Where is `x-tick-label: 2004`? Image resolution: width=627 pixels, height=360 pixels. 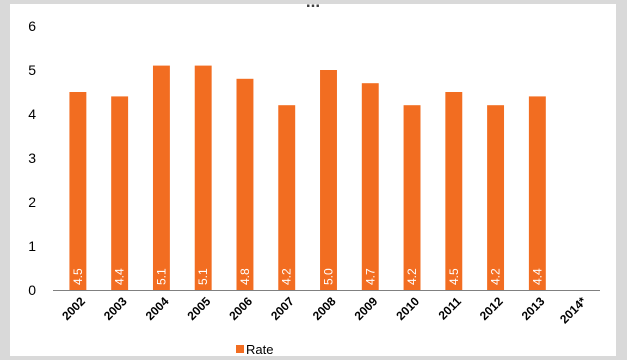 x-tick-label: 2004 is located at coordinates (157, 308).